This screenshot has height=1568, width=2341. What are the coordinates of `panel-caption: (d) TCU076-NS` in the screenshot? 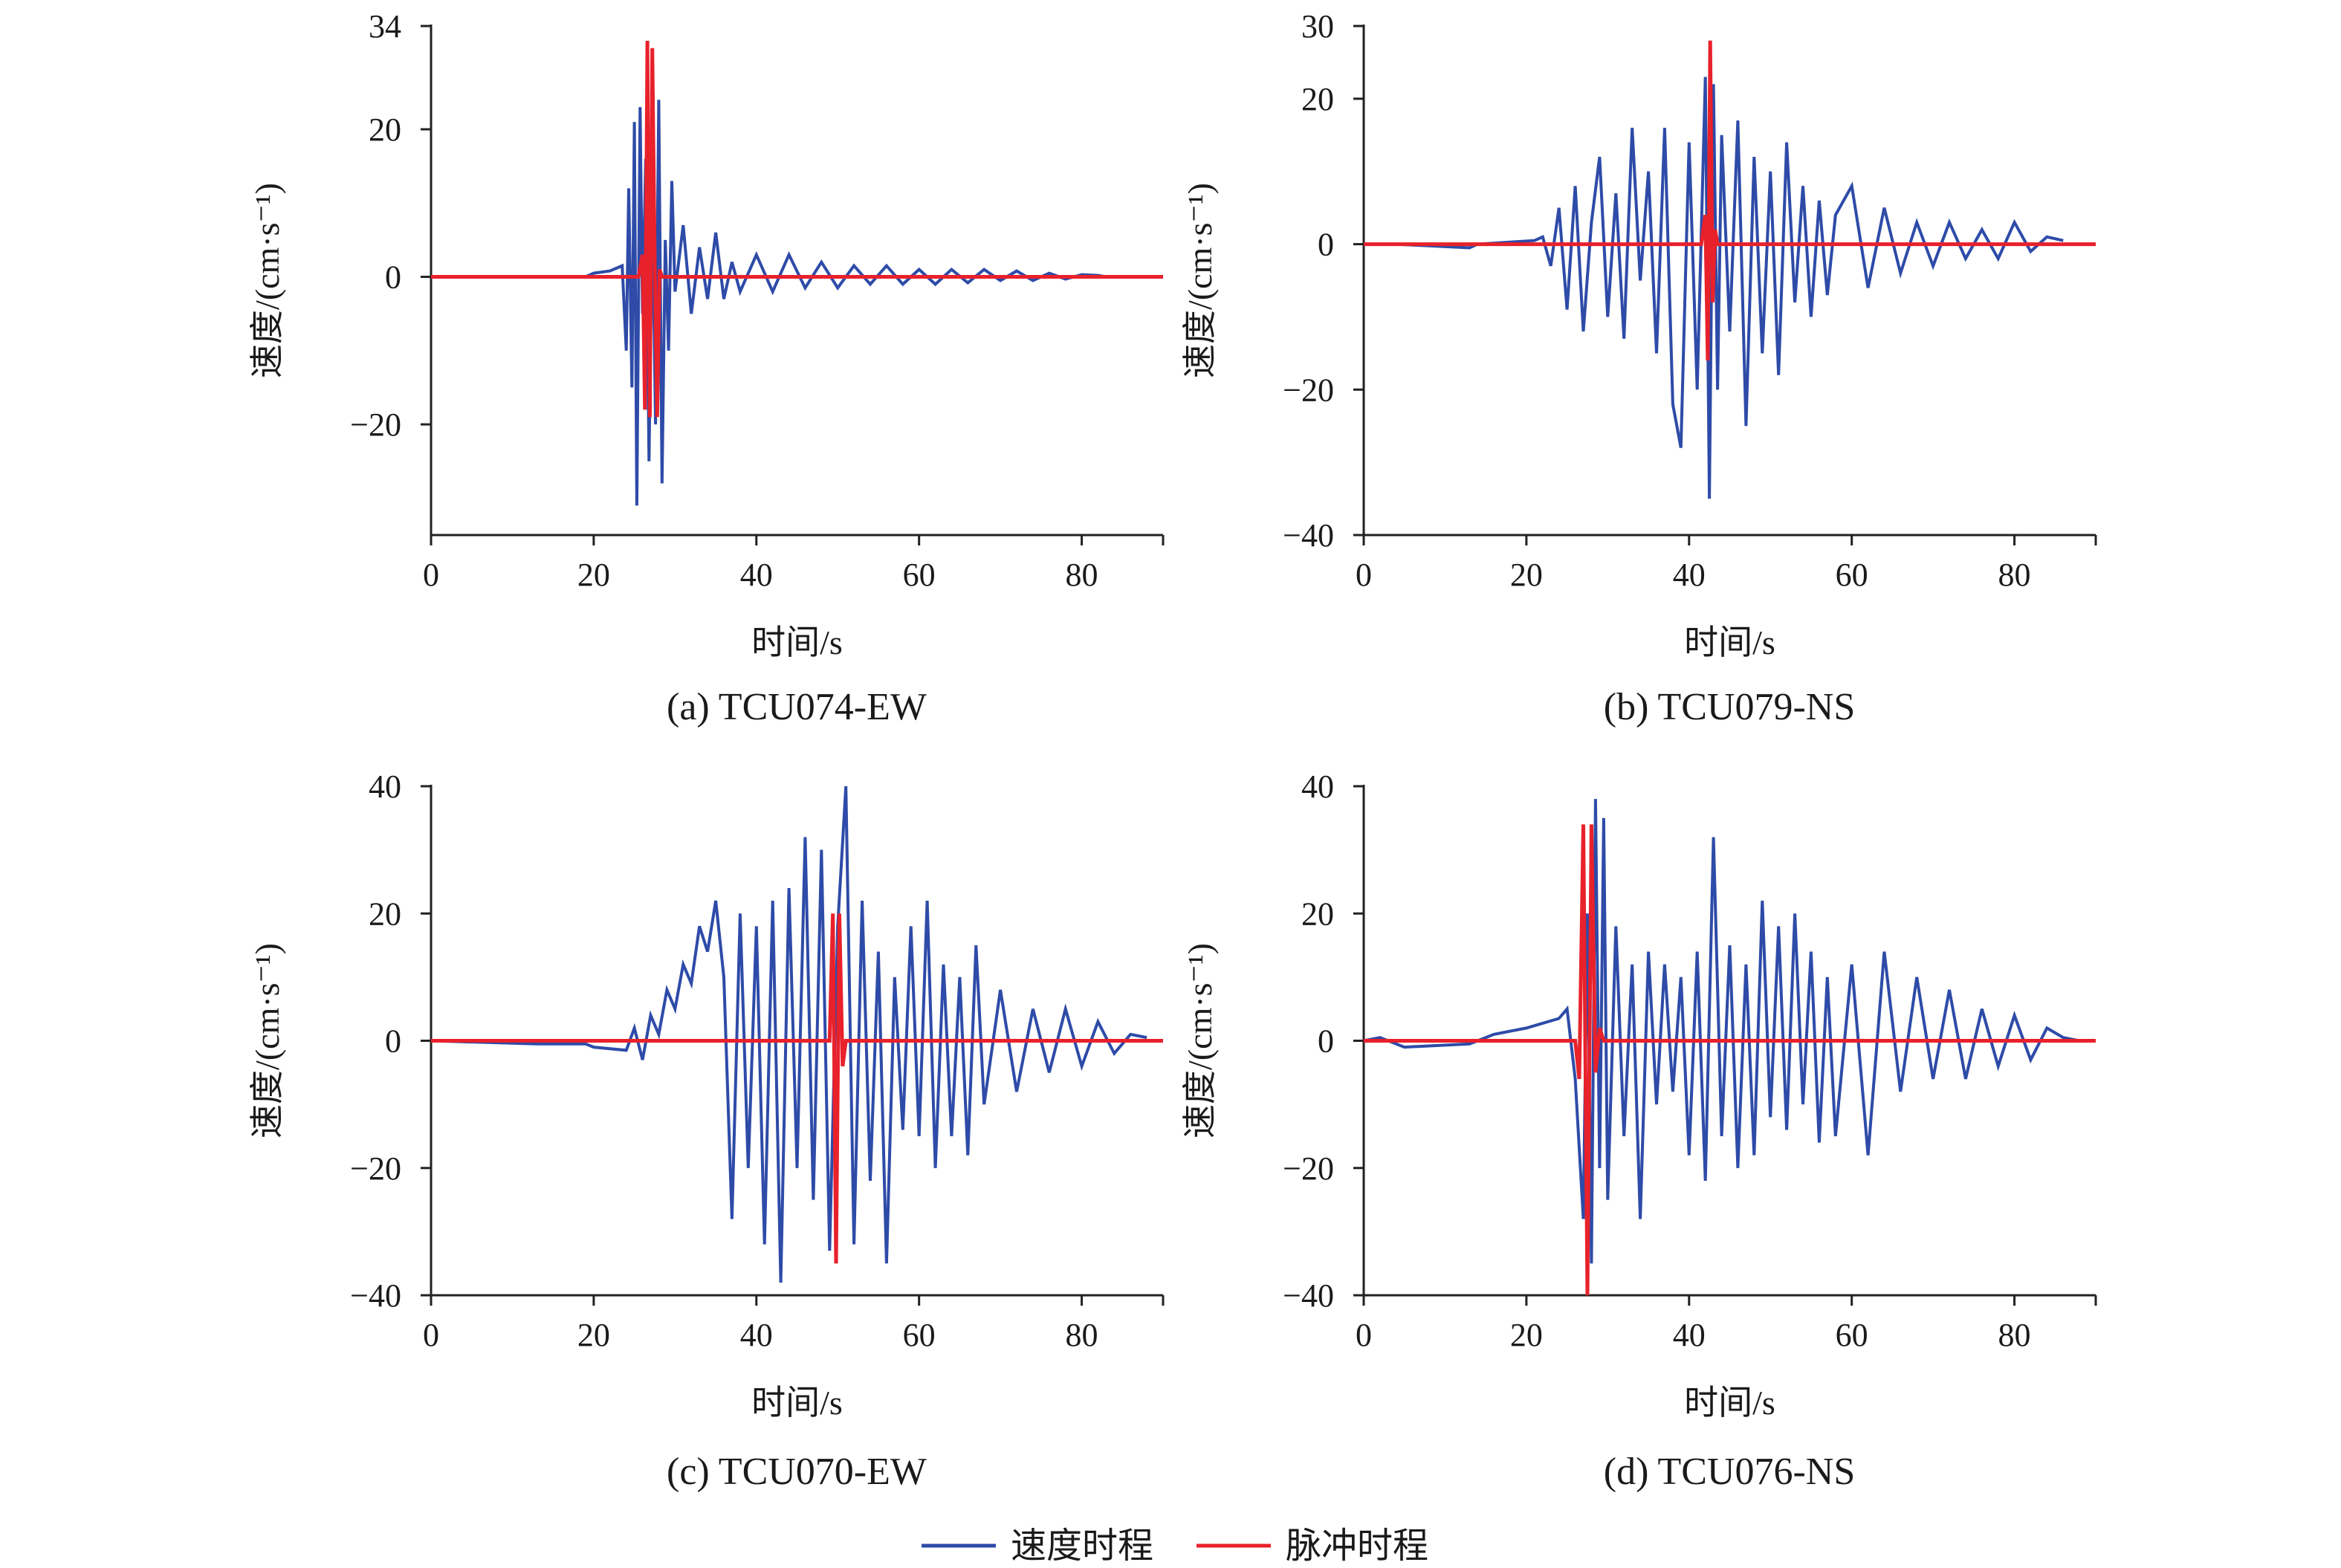 It's located at (1729, 1472).